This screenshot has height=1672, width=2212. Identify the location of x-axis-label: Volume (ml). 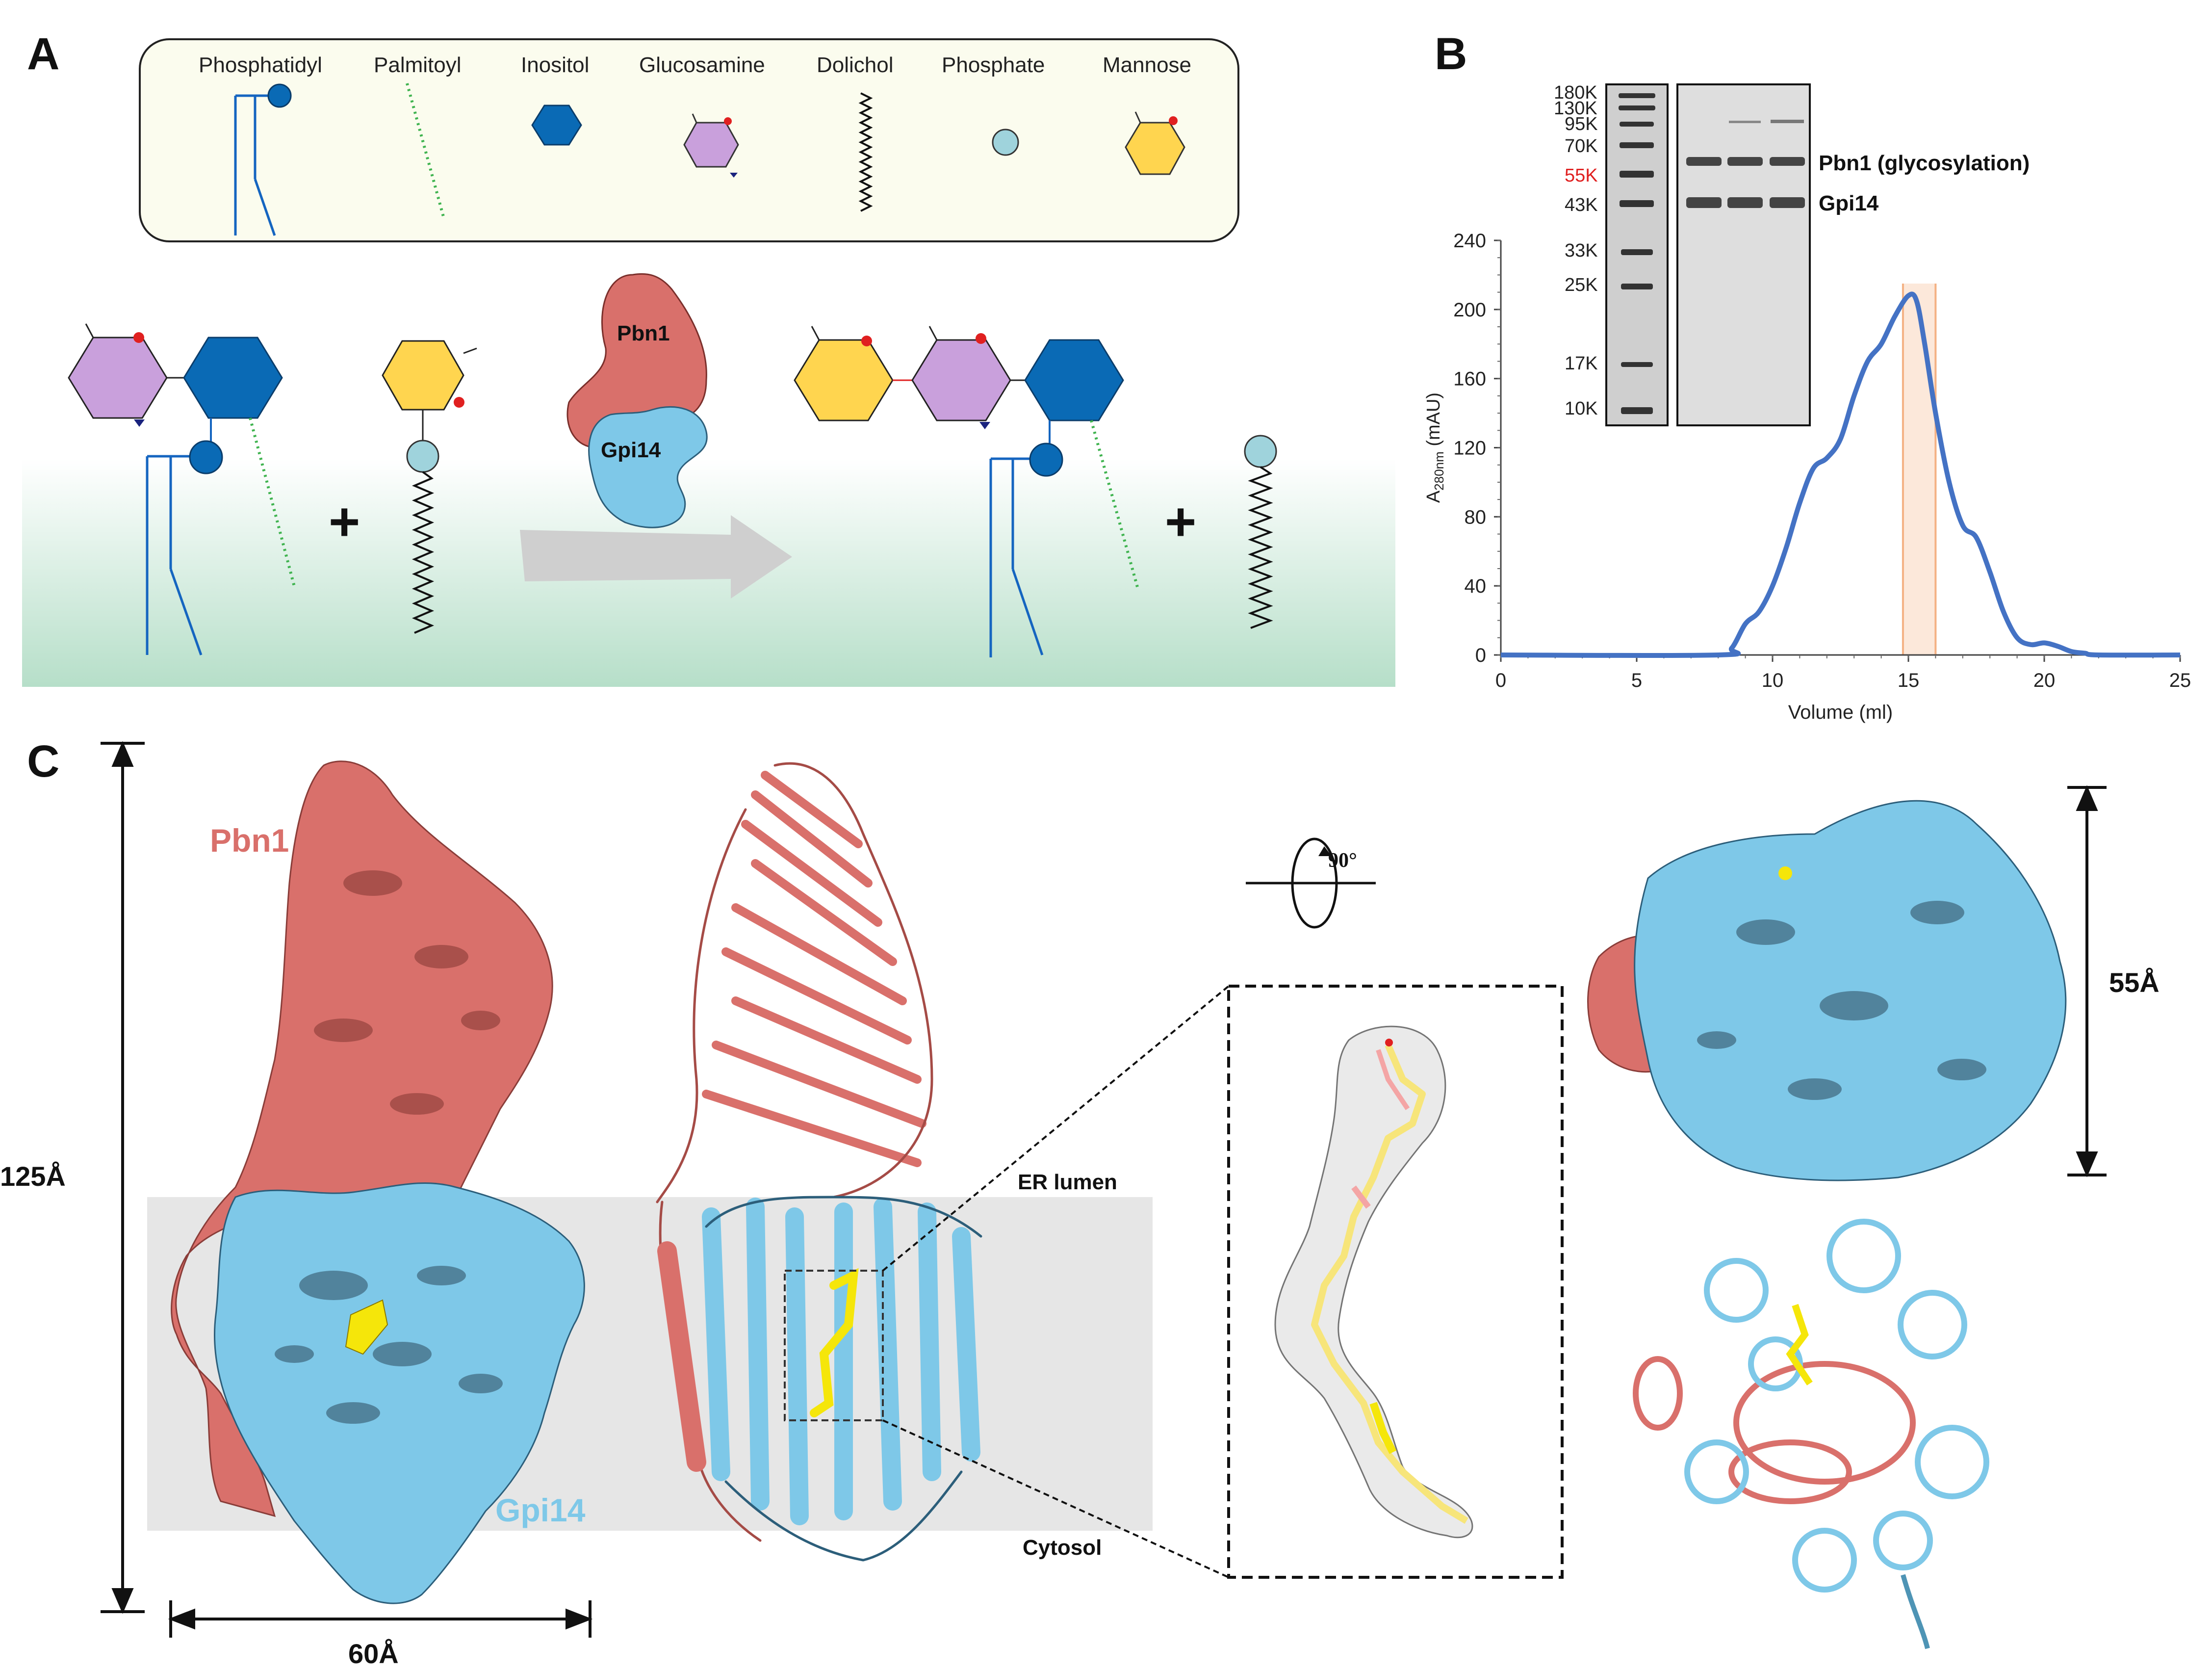
(1840, 713).